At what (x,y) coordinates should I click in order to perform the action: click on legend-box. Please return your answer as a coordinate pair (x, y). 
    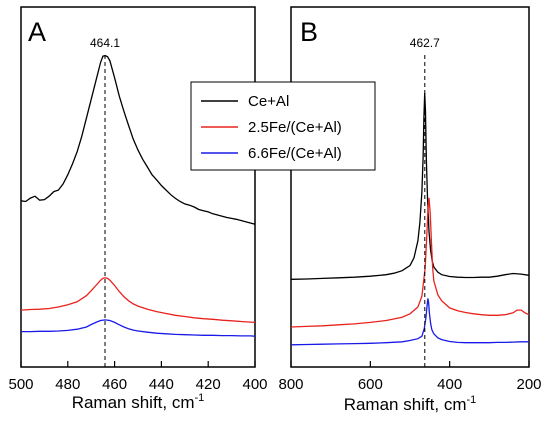
    Looking at the image, I should click on (283, 126).